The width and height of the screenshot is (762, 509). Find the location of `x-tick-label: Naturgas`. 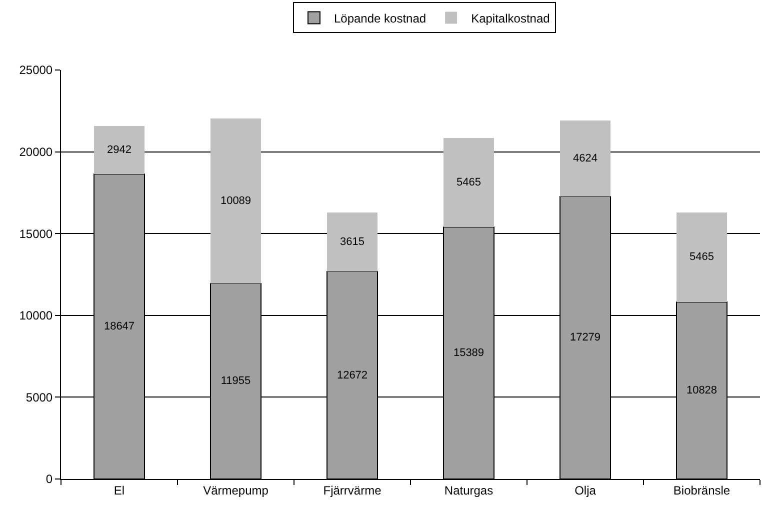

x-tick-label: Naturgas is located at coordinates (469, 490).